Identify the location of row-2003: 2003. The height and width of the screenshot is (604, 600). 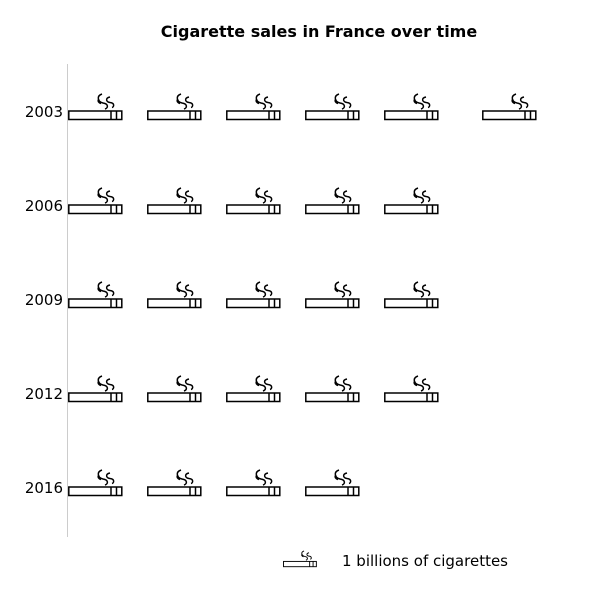
(281, 107).